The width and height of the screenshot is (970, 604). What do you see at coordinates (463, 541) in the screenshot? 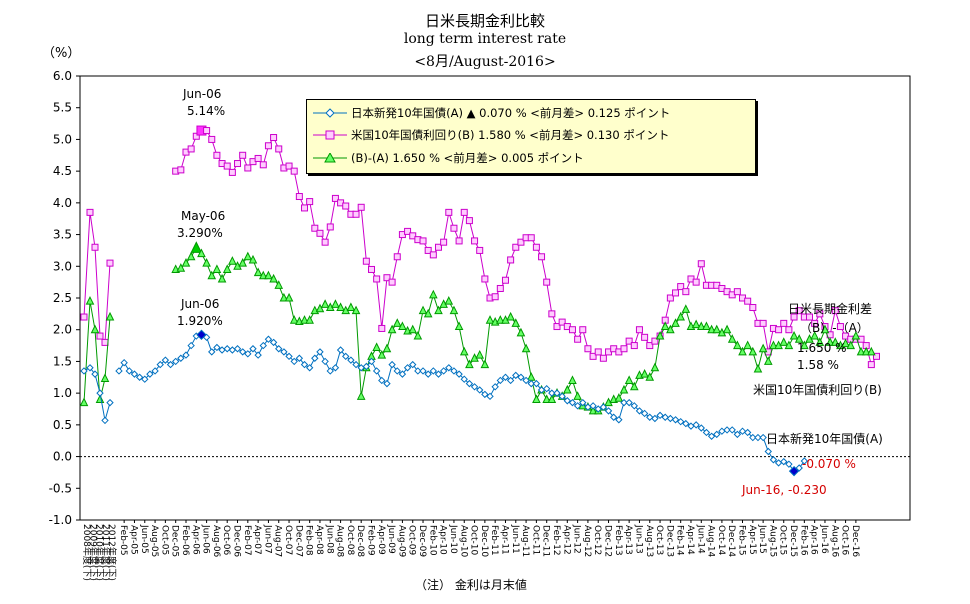
I see `x-tick-label: Aug-10` at bounding box center [463, 541].